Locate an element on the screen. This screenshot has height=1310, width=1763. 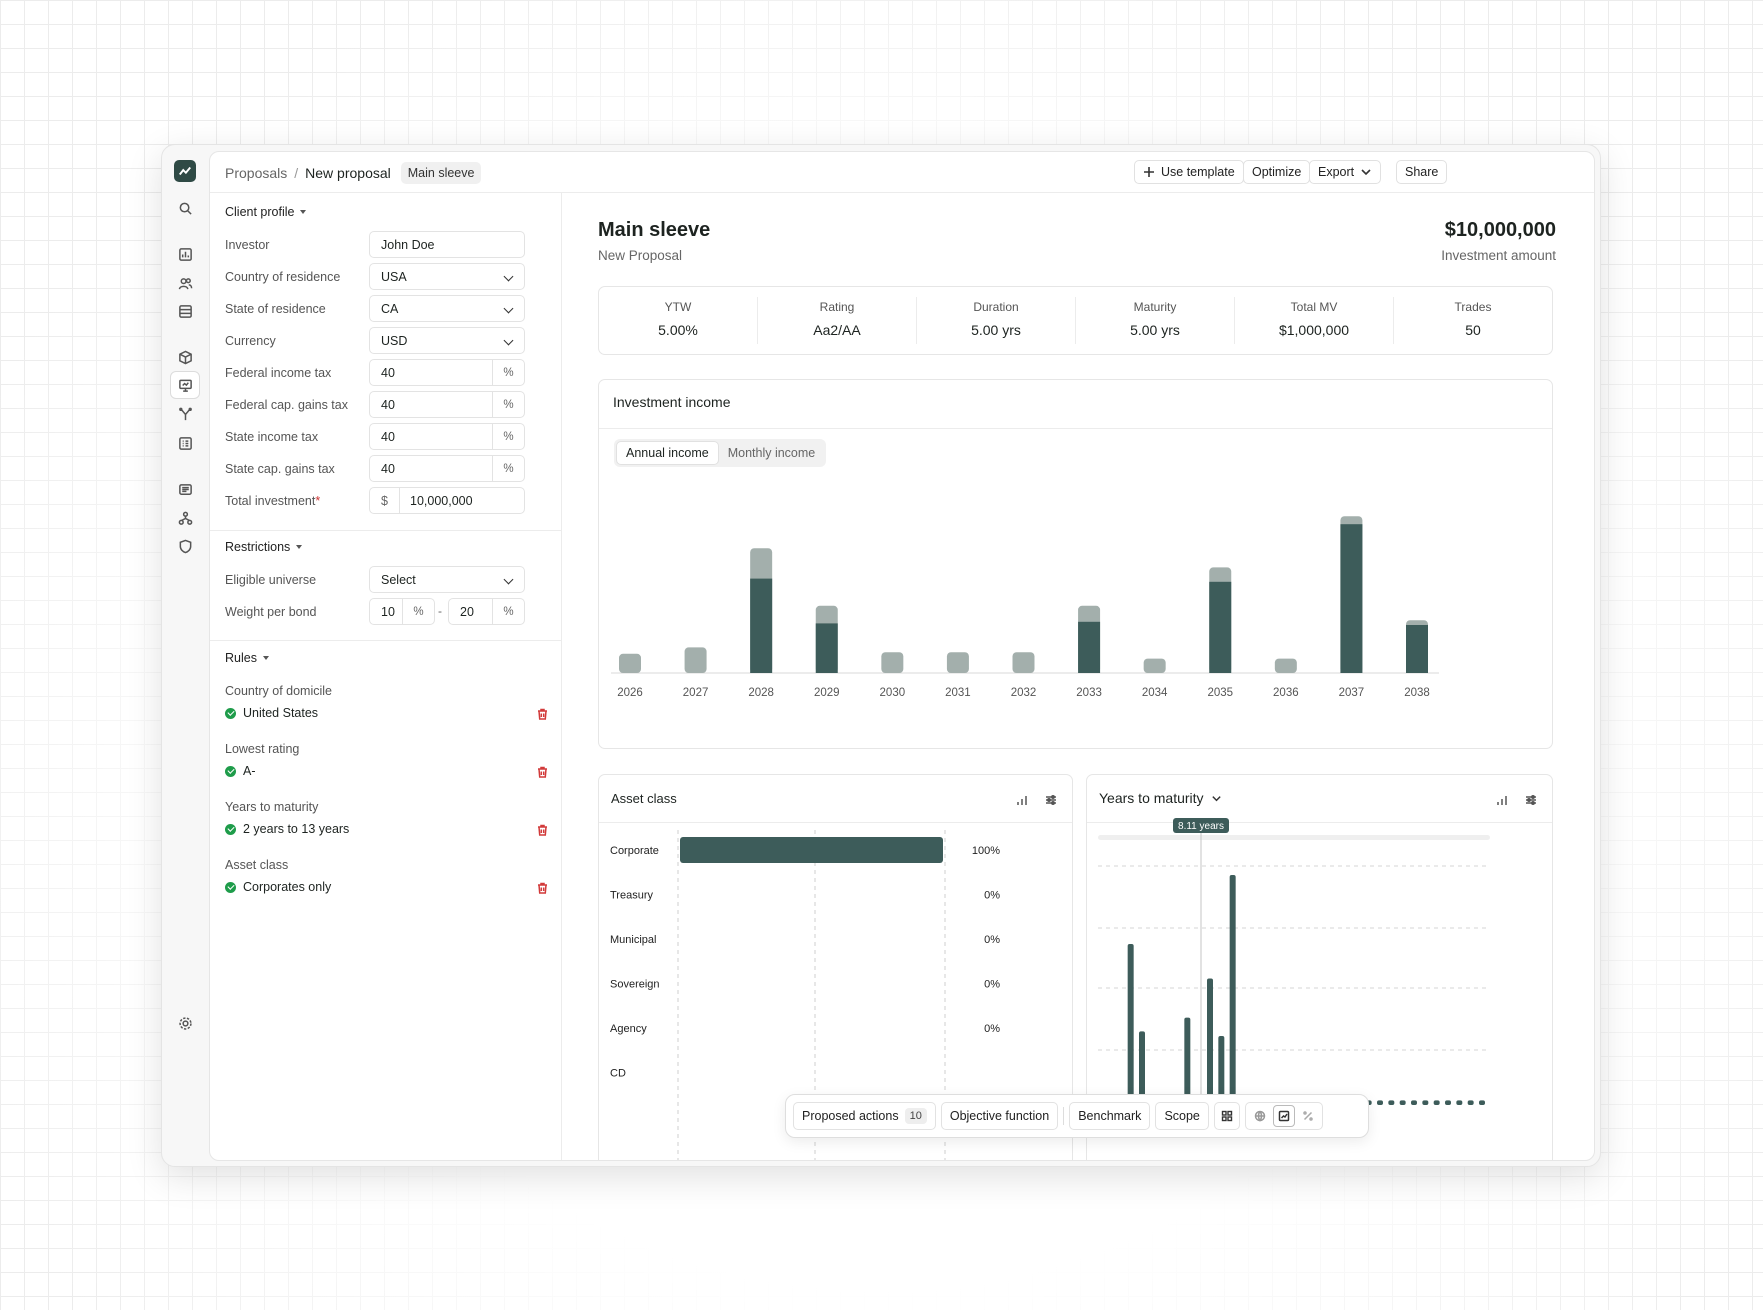
search-icon is located at coordinates (185, 208).